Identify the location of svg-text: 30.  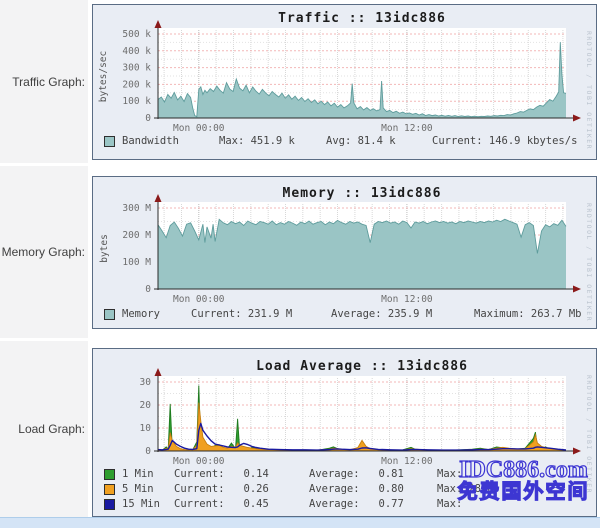
(146, 382).